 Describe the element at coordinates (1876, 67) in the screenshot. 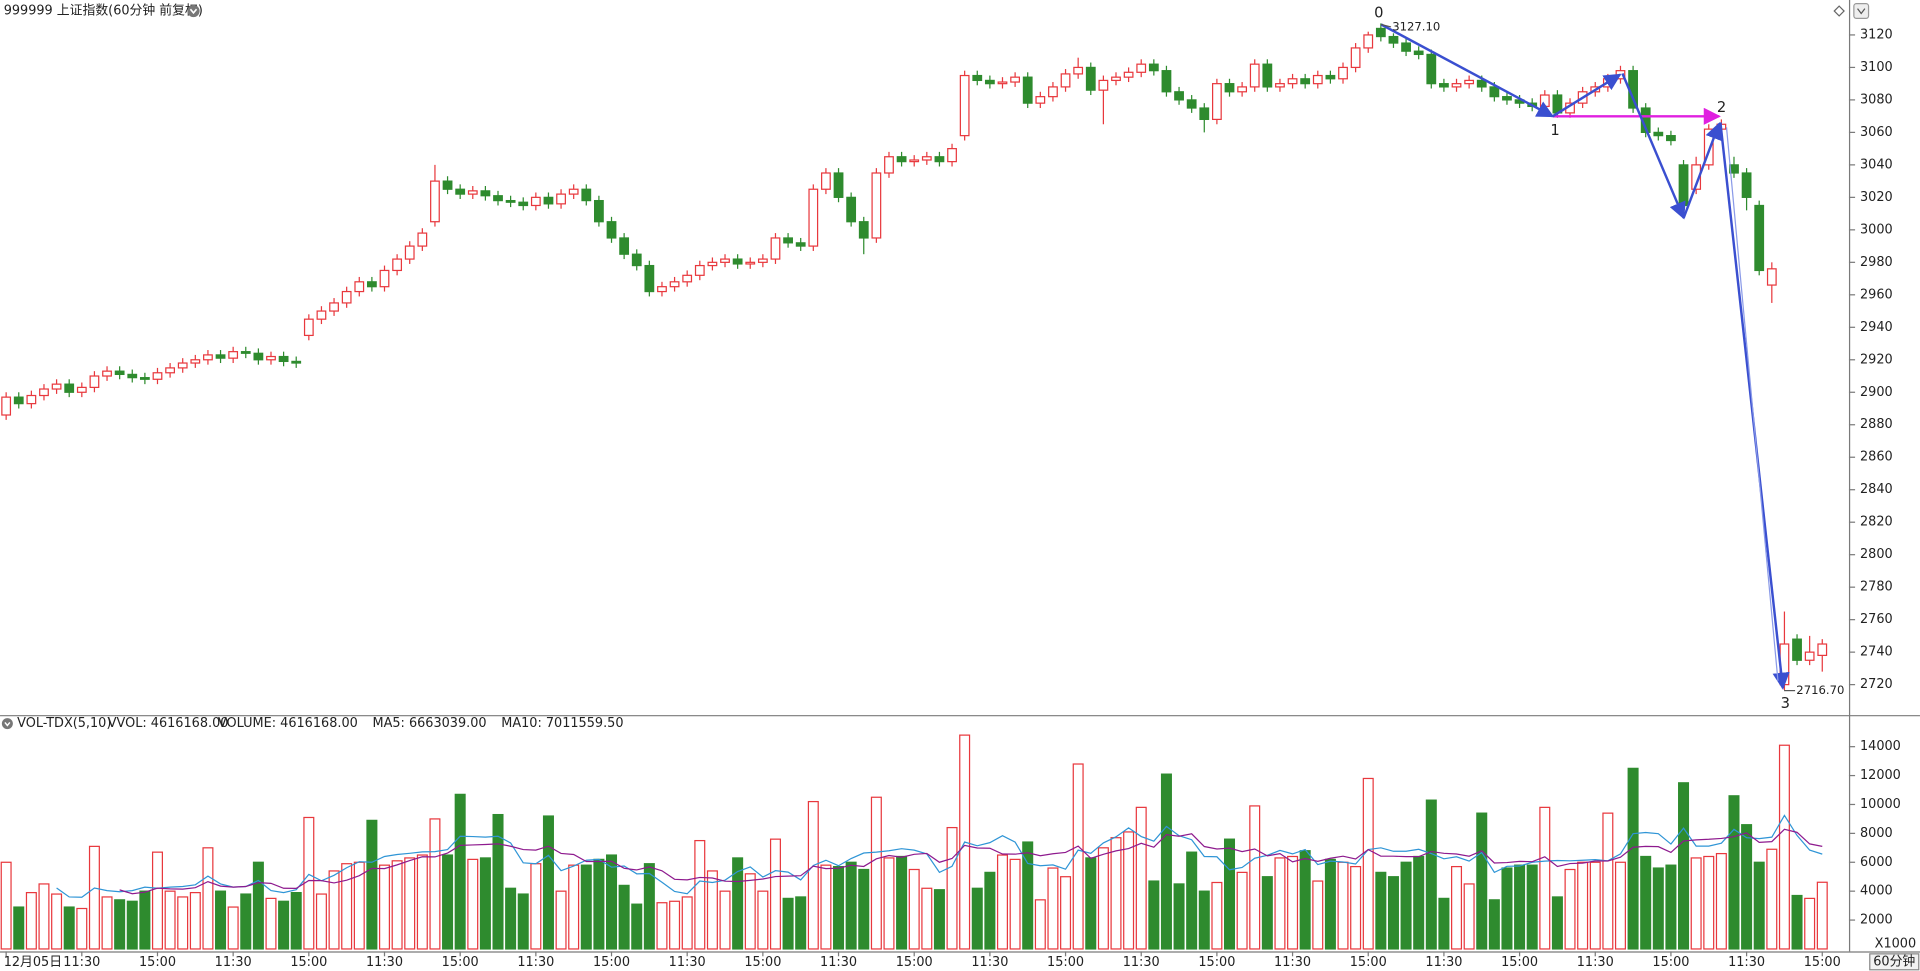

I see `y-tick-label: 3100` at that location.